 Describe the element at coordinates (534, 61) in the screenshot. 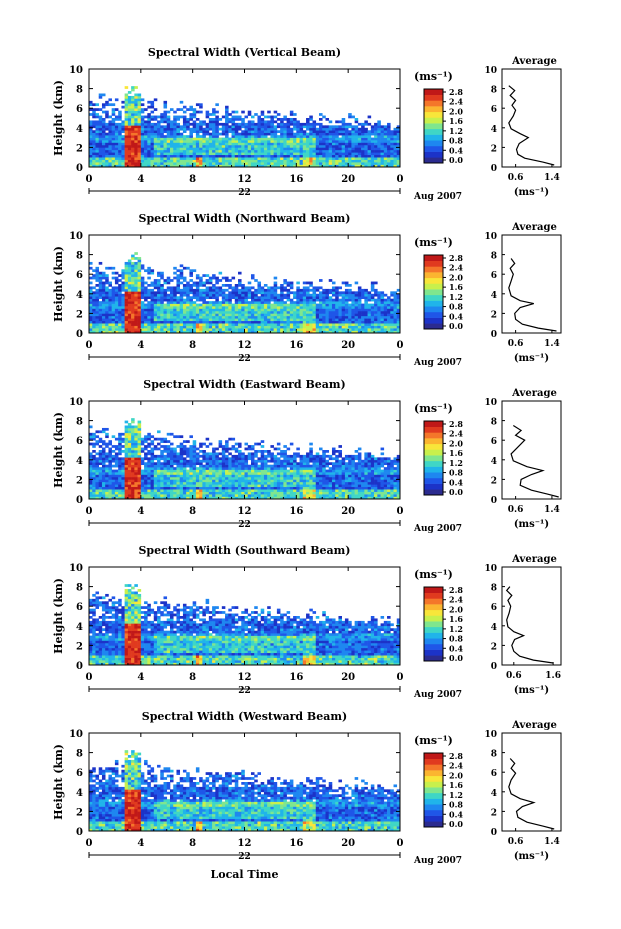

I see `average-title: Average` at that location.